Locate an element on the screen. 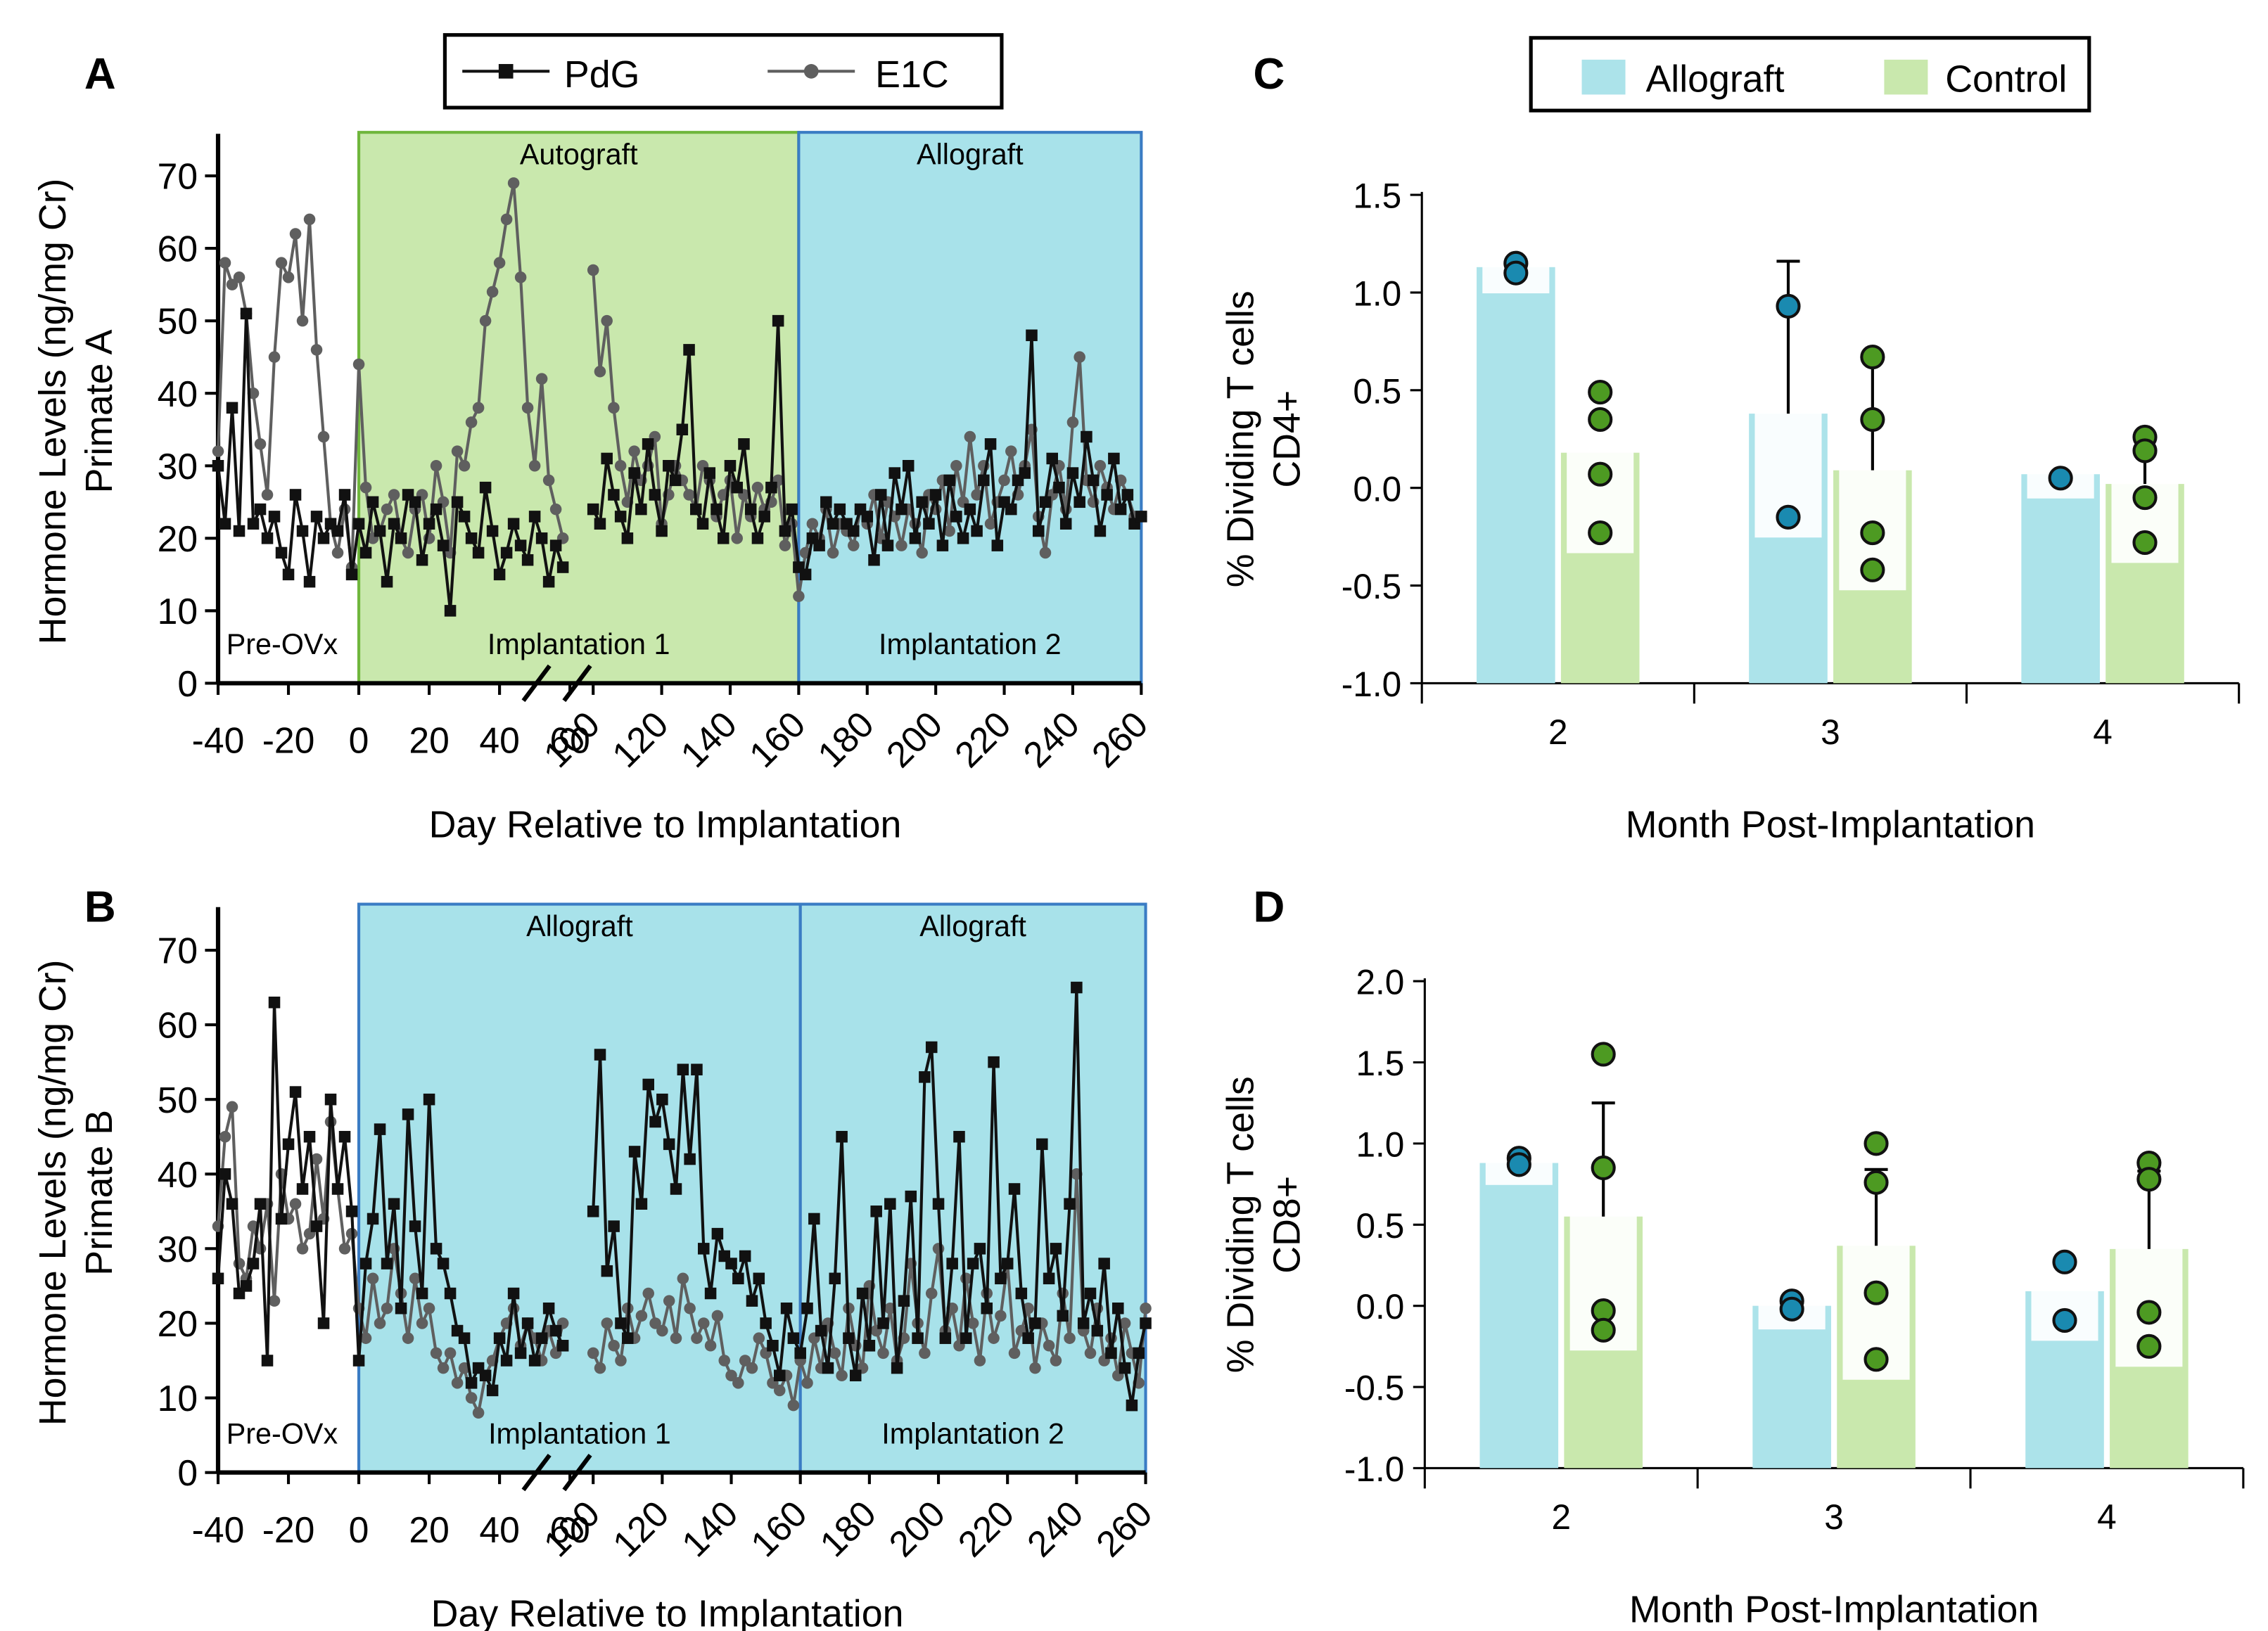 The width and height of the screenshot is (2268, 1631). pre-ovx-label: Pre-OVx is located at coordinates (282, 644).